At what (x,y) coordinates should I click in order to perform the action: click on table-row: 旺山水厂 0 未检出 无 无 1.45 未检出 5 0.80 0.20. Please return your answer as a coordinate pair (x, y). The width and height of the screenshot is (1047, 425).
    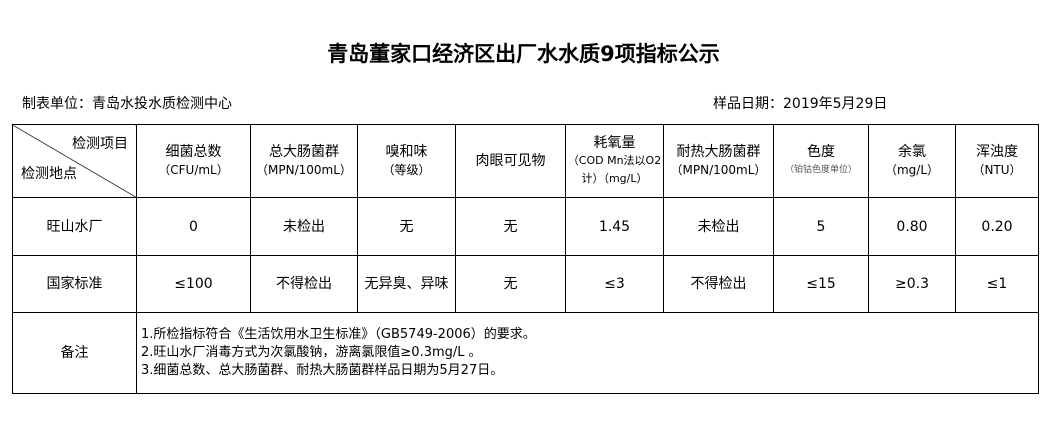
    Looking at the image, I should click on (525, 226).